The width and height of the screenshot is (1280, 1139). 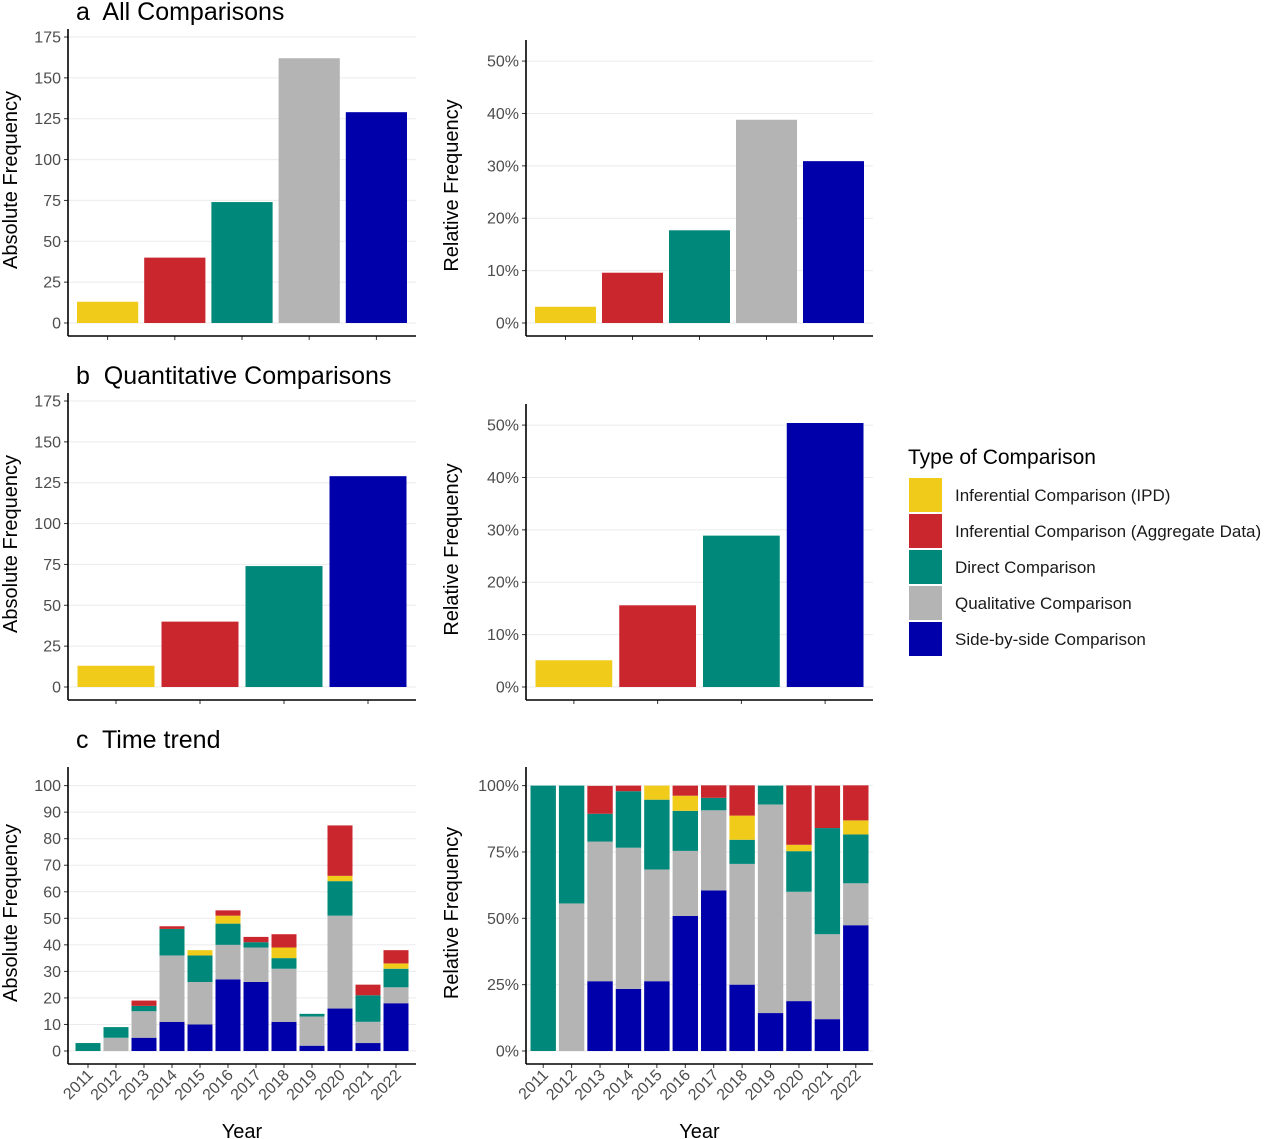 What do you see at coordinates (1002, 457) in the screenshot?
I see `legend-title: Type of Comparison` at bounding box center [1002, 457].